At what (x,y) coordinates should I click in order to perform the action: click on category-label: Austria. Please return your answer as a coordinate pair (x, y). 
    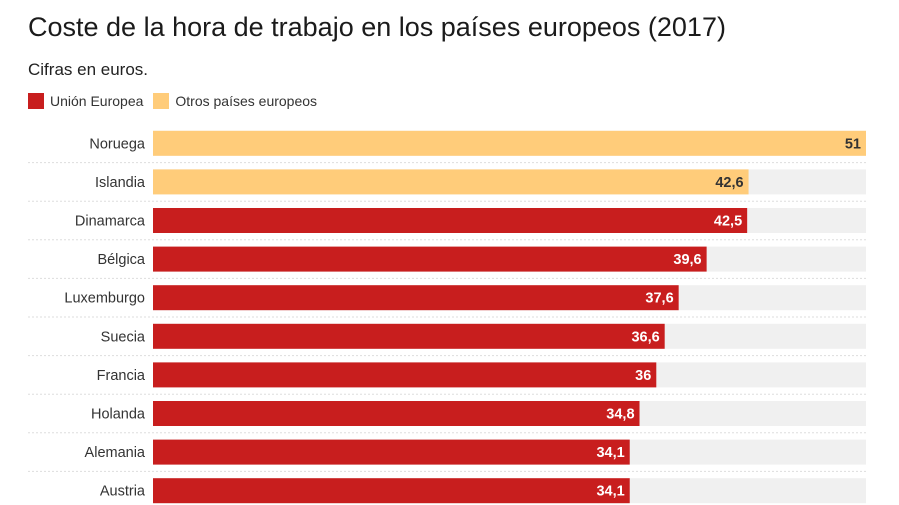
    Looking at the image, I should click on (123, 492).